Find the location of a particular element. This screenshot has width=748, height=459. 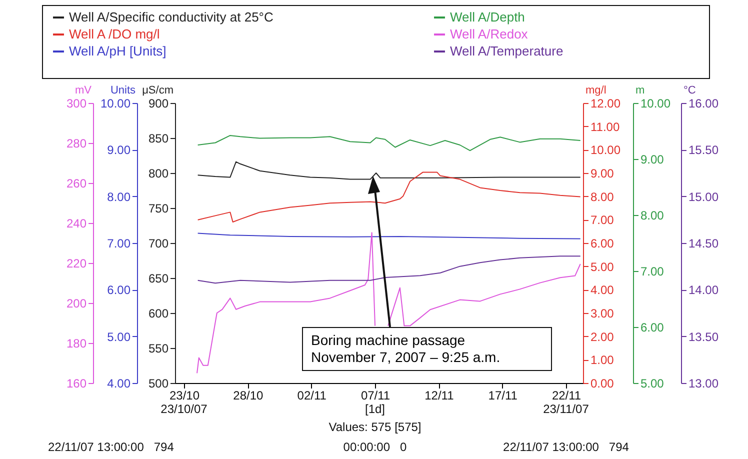

text: Values: 575 [575] is located at coordinates (375, 427).